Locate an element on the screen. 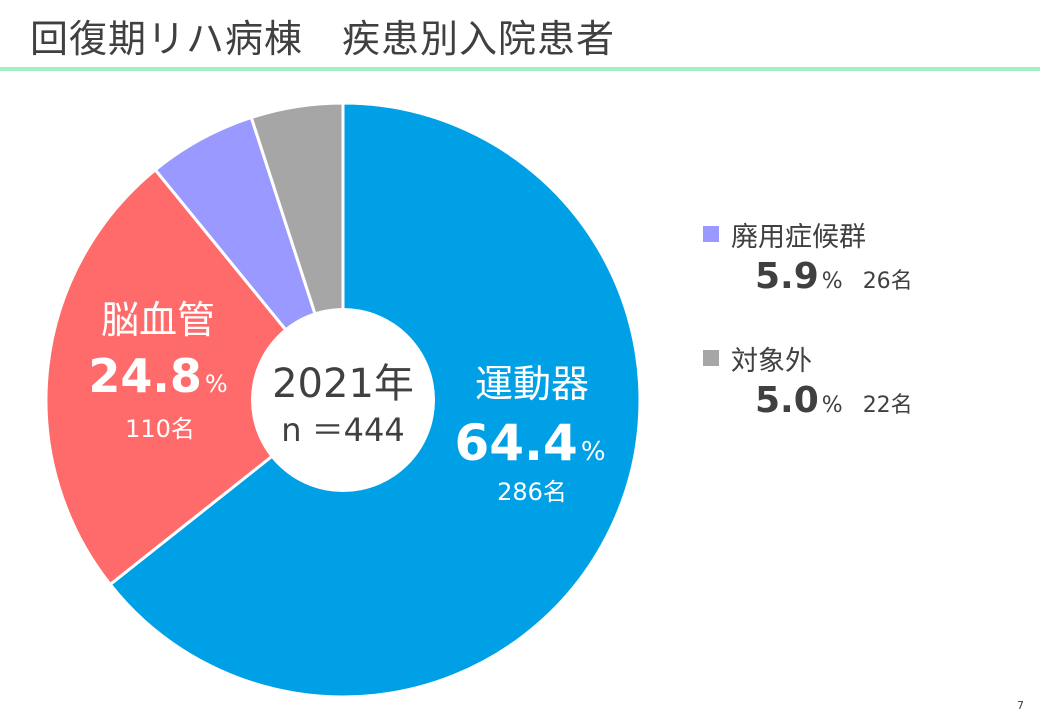  slice-percent-value: 64.4 is located at coordinates (515, 443).